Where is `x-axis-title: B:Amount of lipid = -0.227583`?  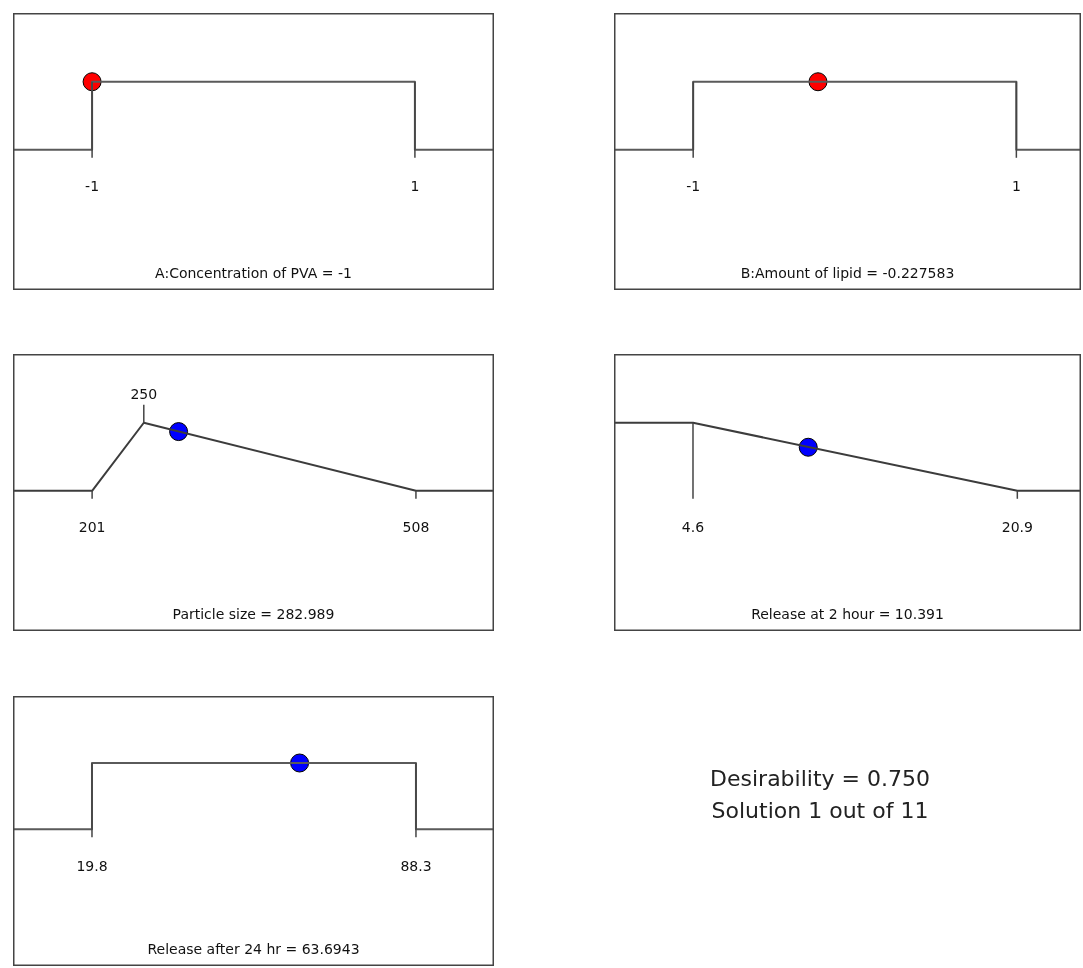 x-axis-title: B:Amount of lipid = -0.227583 is located at coordinates (847, 272).